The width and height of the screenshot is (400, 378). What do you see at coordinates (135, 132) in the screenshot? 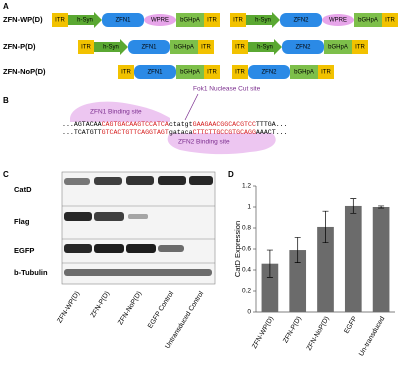
I see `sequence-segment: GTCACTGTTCAGGTAGT` at bounding box center [135, 132].